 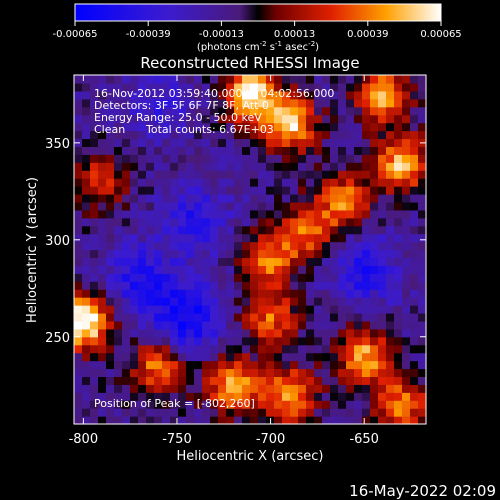 What do you see at coordinates (57, 144) in the screenshot?
I see `y-tick-label: 350` at bounding box center [57, 144].